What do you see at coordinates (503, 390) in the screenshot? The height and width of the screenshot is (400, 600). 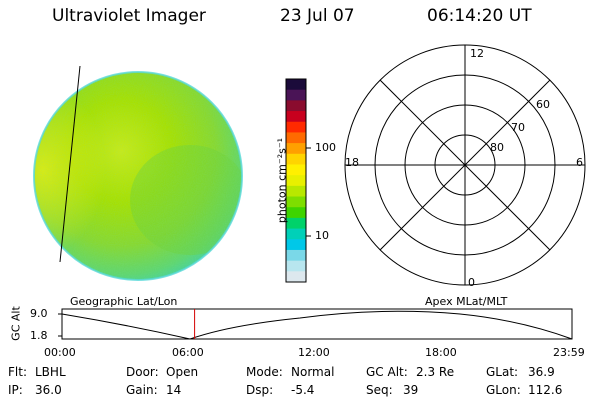 I see `info-glon-label: GLon:` at bounding box center [503, 390].